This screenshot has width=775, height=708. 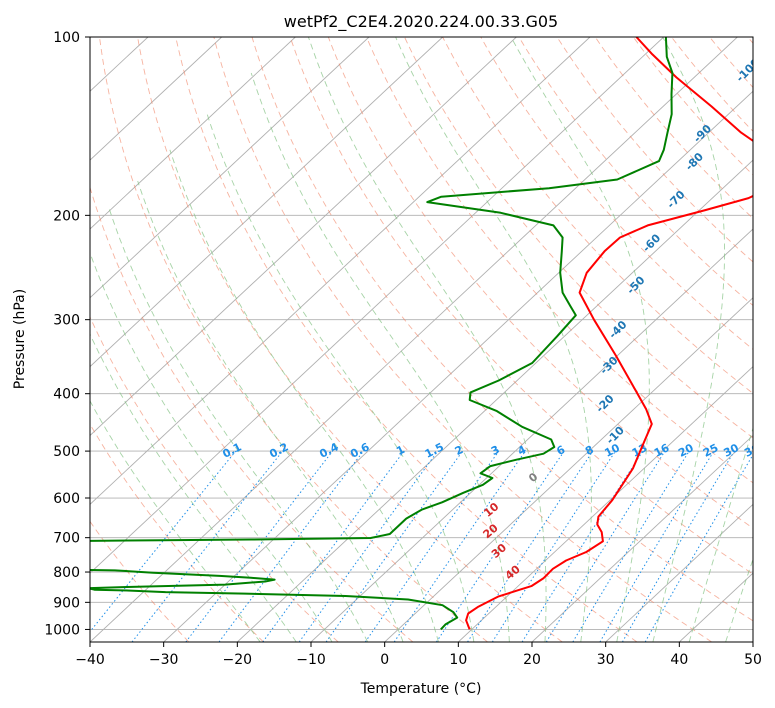 I want to click on x-axis-label: Temperature (°C), so click(x=421, y=689).